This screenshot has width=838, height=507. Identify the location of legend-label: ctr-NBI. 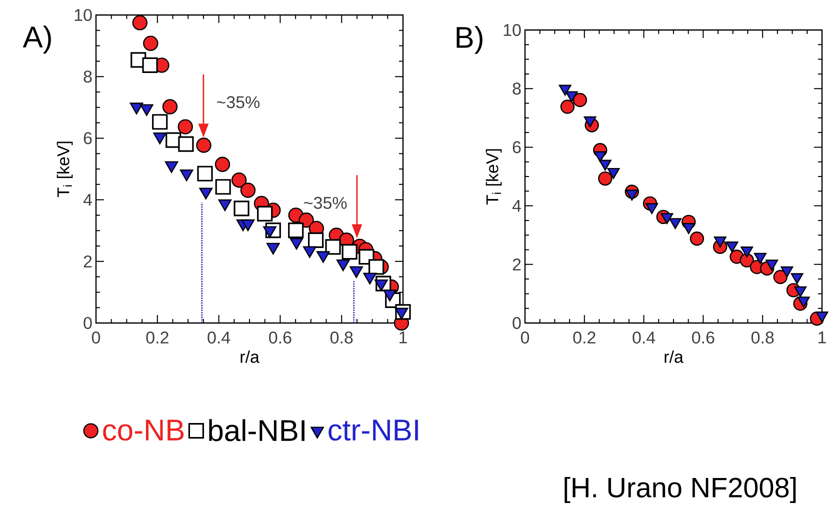
(373, 430).